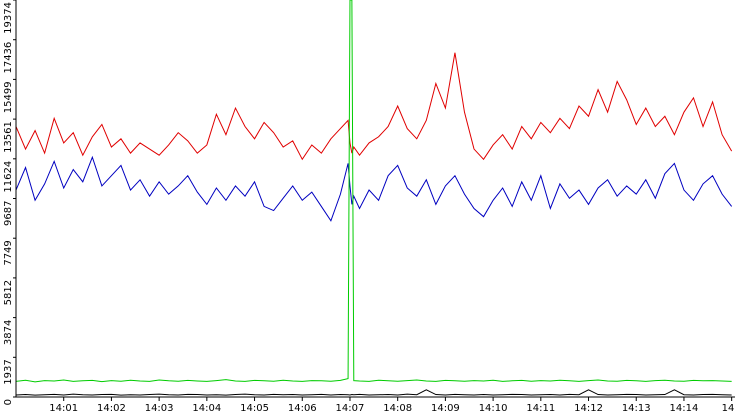 Image resolution: width=735 pixels, height=415 pixels. I want to click on y-tick-label: 5812, so click(8, 292).